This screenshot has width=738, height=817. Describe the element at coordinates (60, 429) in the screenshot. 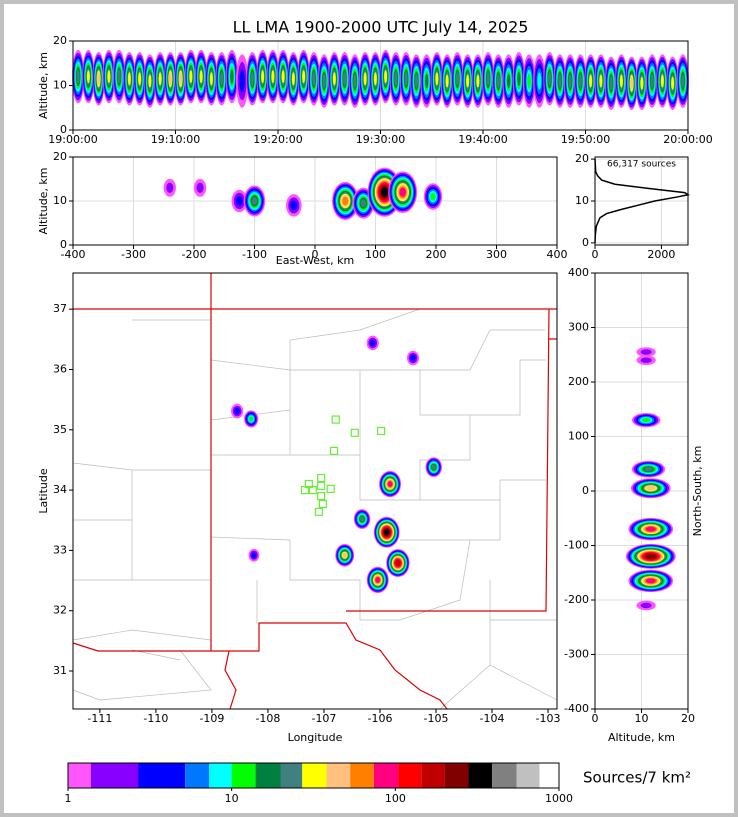

I see `y-tick-label: 35` at that location.